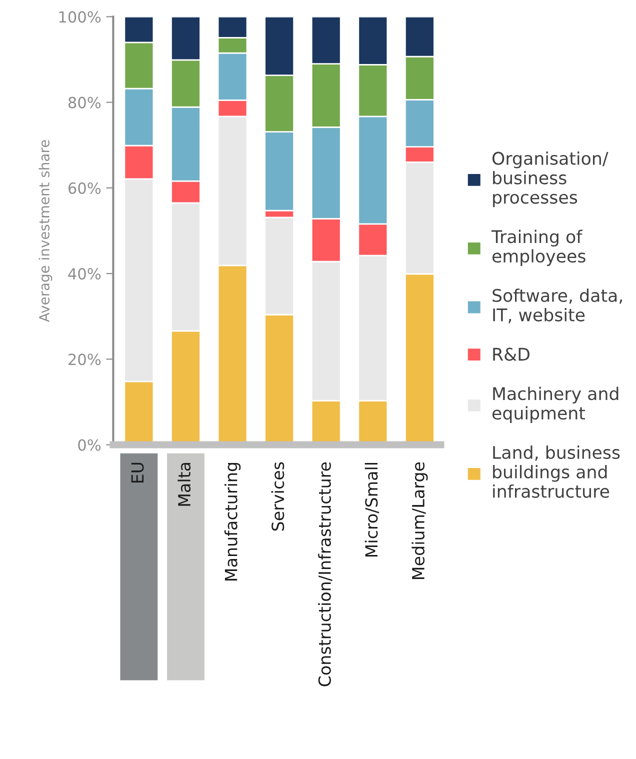 The height and width of the screenshot is (759, 636). I want to click on x-tick-label: Malta, so click(184, 484).